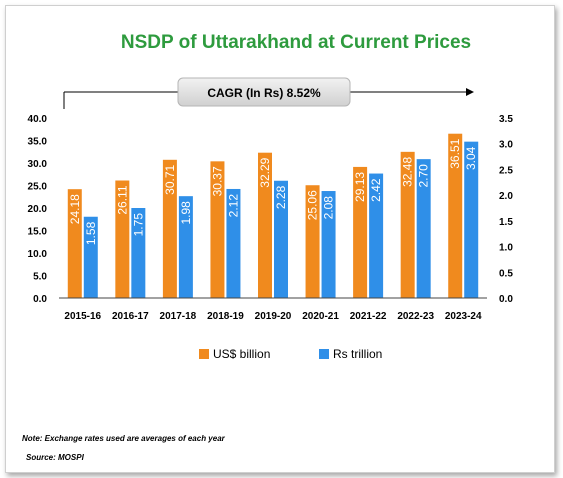  Describe the element at coordinates (38, 187) in the screenshot. I see `y-left-tick-label: 25.0` at that location.